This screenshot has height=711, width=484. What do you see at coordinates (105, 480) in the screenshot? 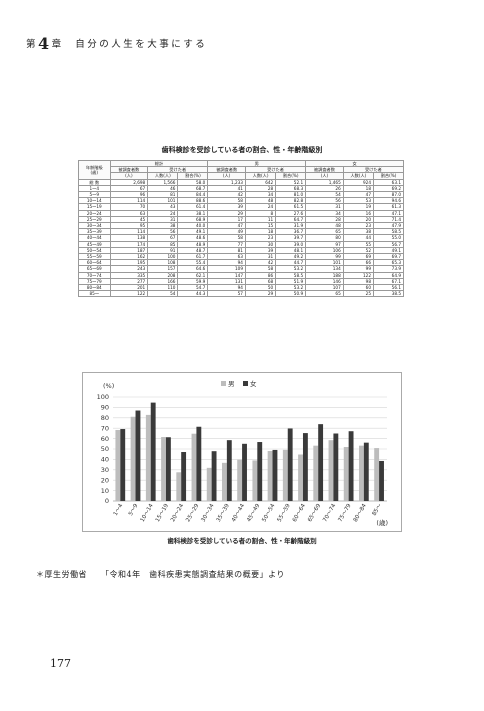
I see `y-tick-label: 20` at bounding box center [105, 480].